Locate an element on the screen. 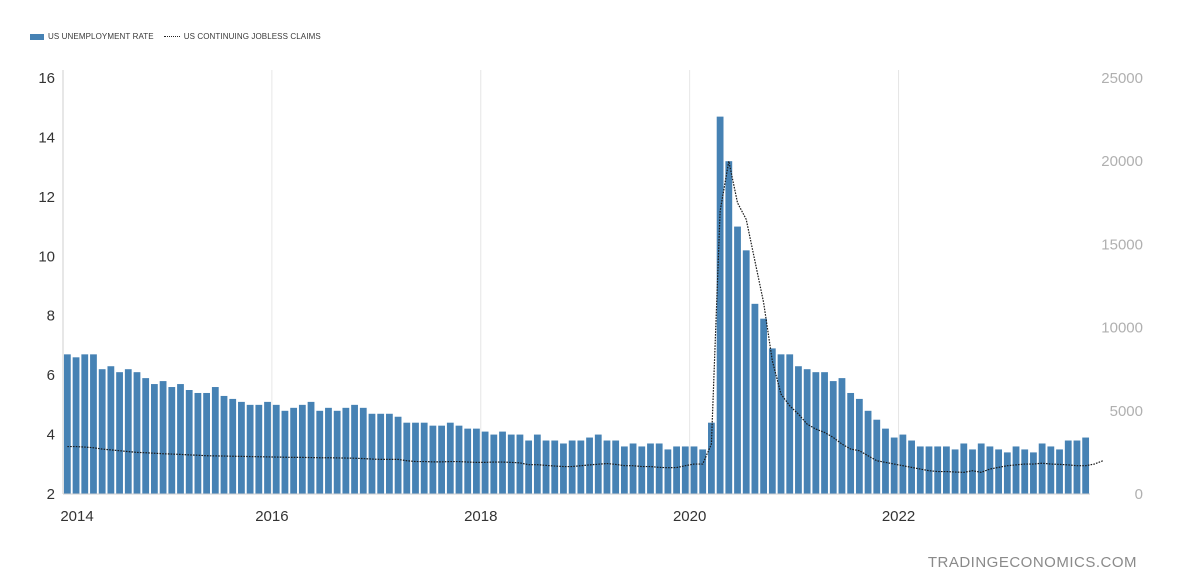 Image resolution: width=1185 pixels, height=585 pixels. left-tick-8: 8 is located at coordinates (51, 316).